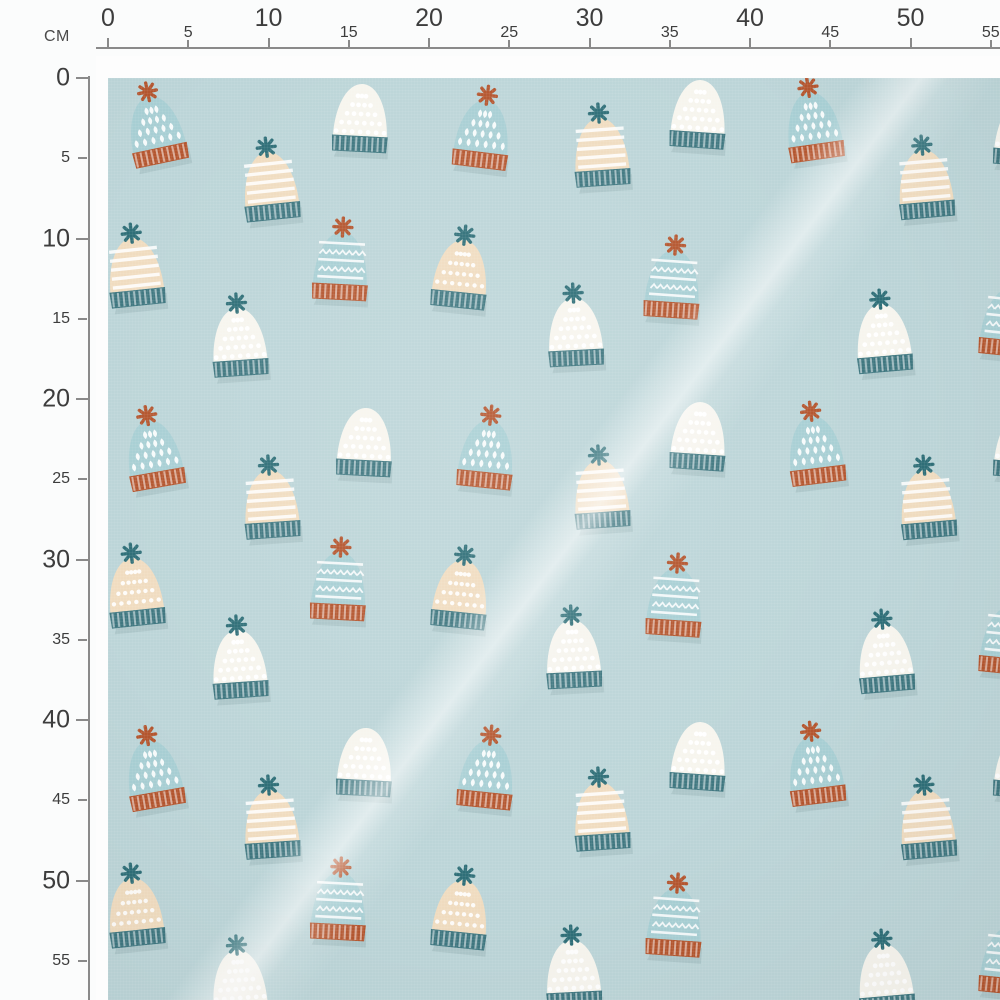 The height and width of the screenshot is (1000, 1000). I want to click on ruler-left-tick-label: 25, so click(61, 479).